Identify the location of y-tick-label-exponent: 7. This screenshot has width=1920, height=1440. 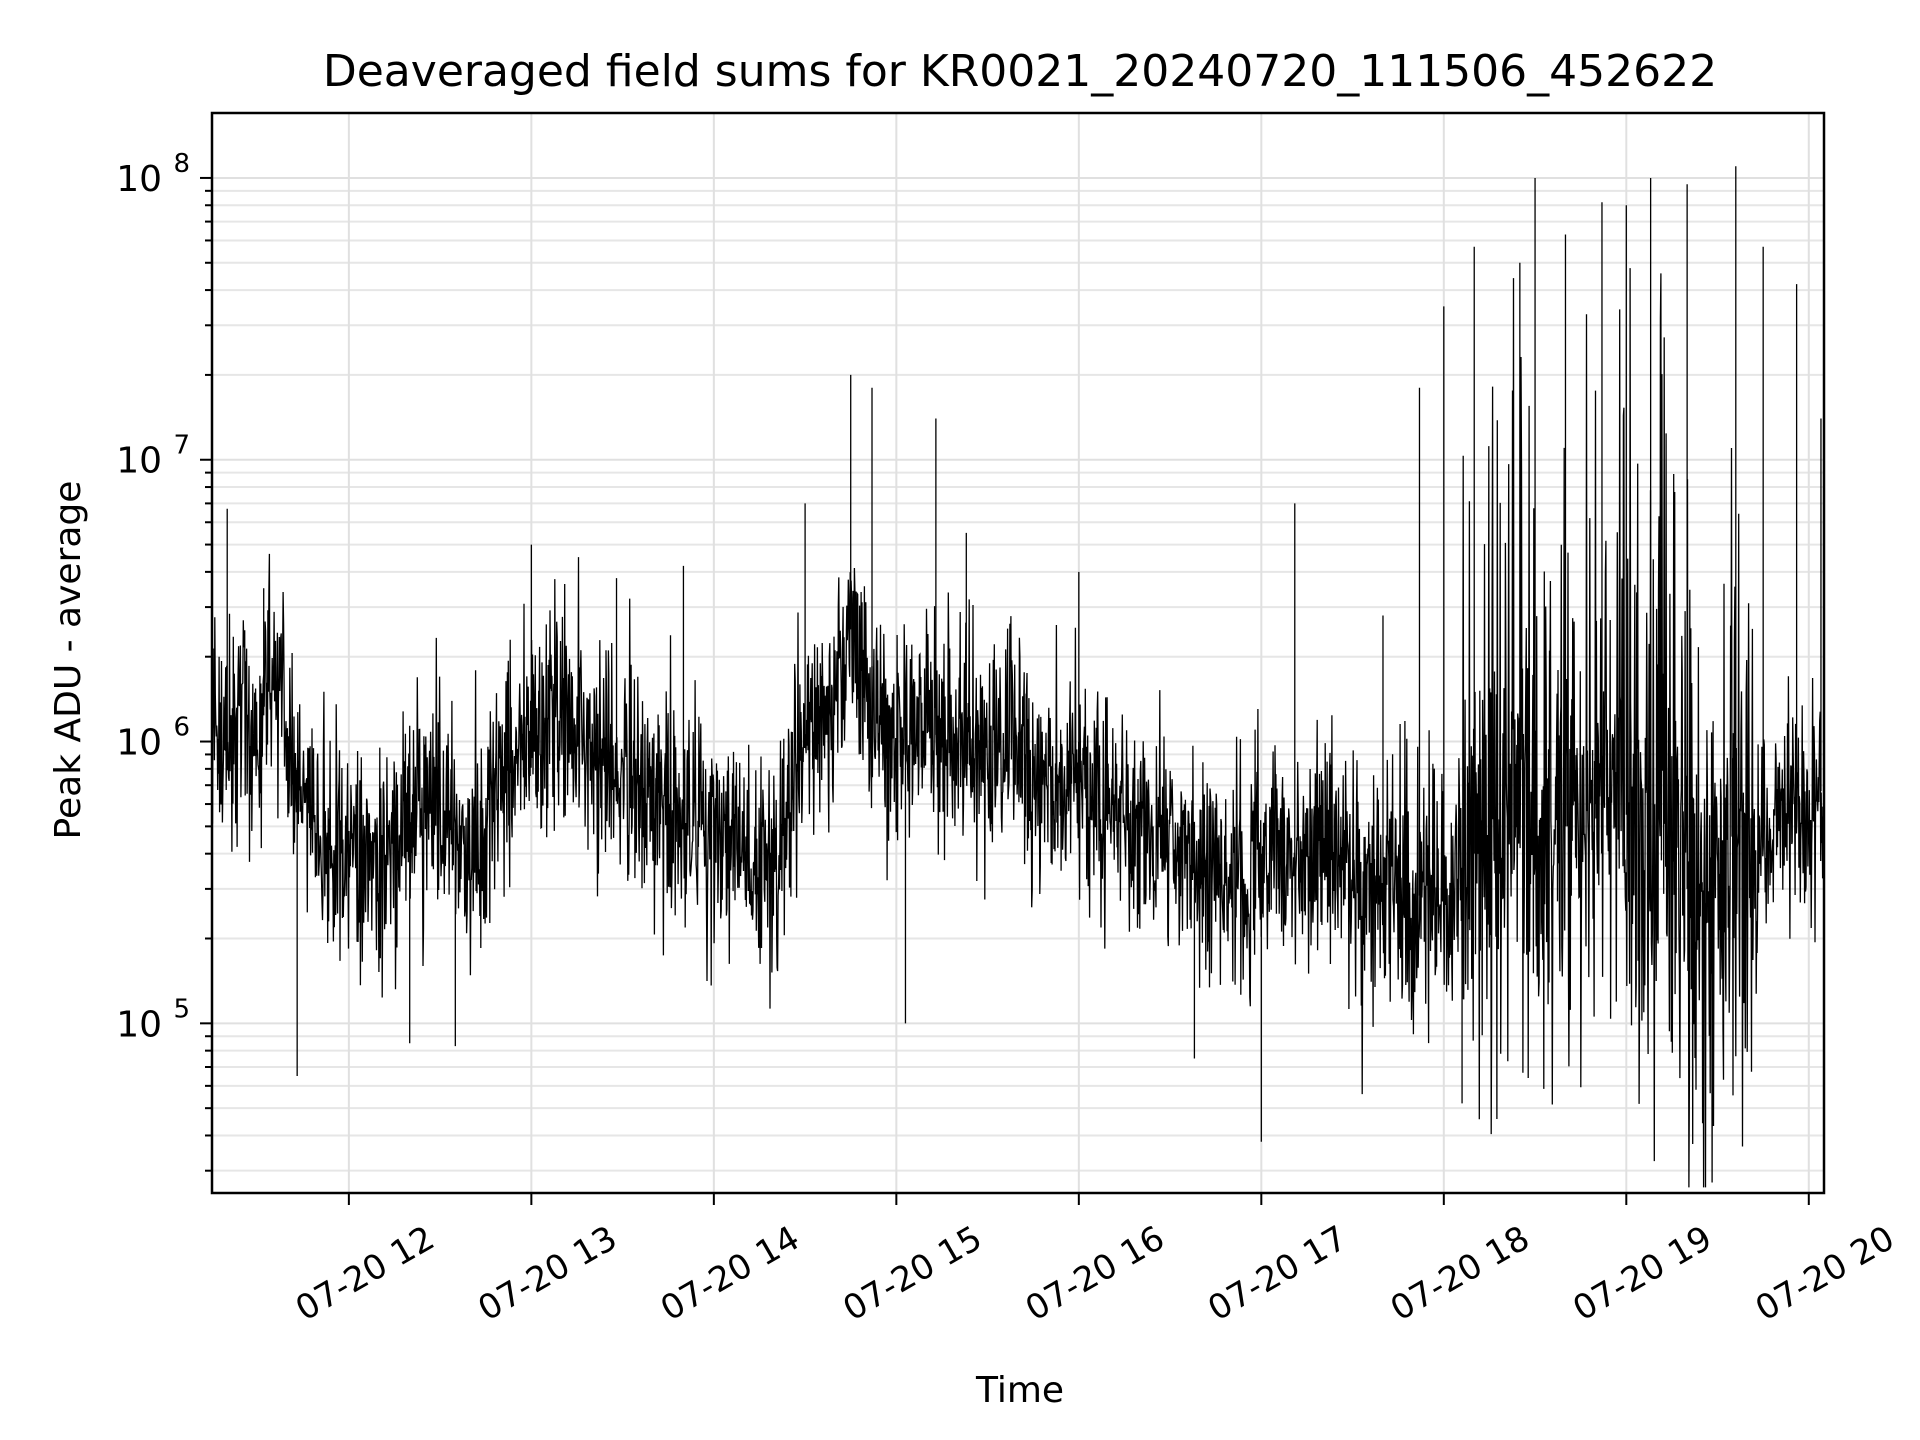
(181, 446).